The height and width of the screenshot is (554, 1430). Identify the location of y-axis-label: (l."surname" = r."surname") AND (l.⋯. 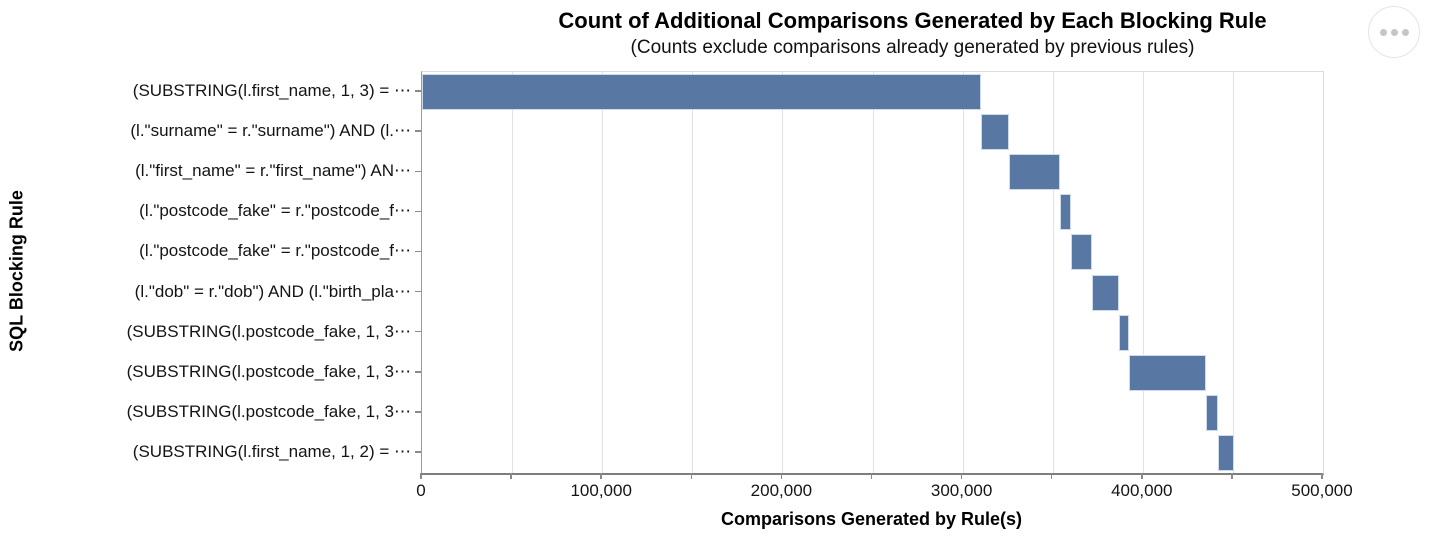
(270, 131).